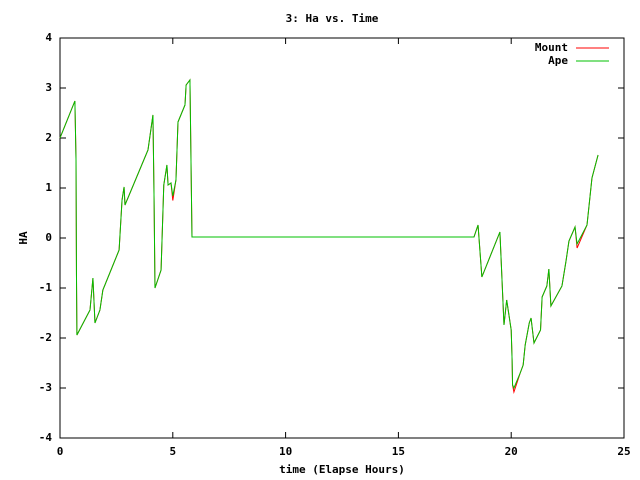  I want to click on y-tick-label: -1, so click(46, 287).